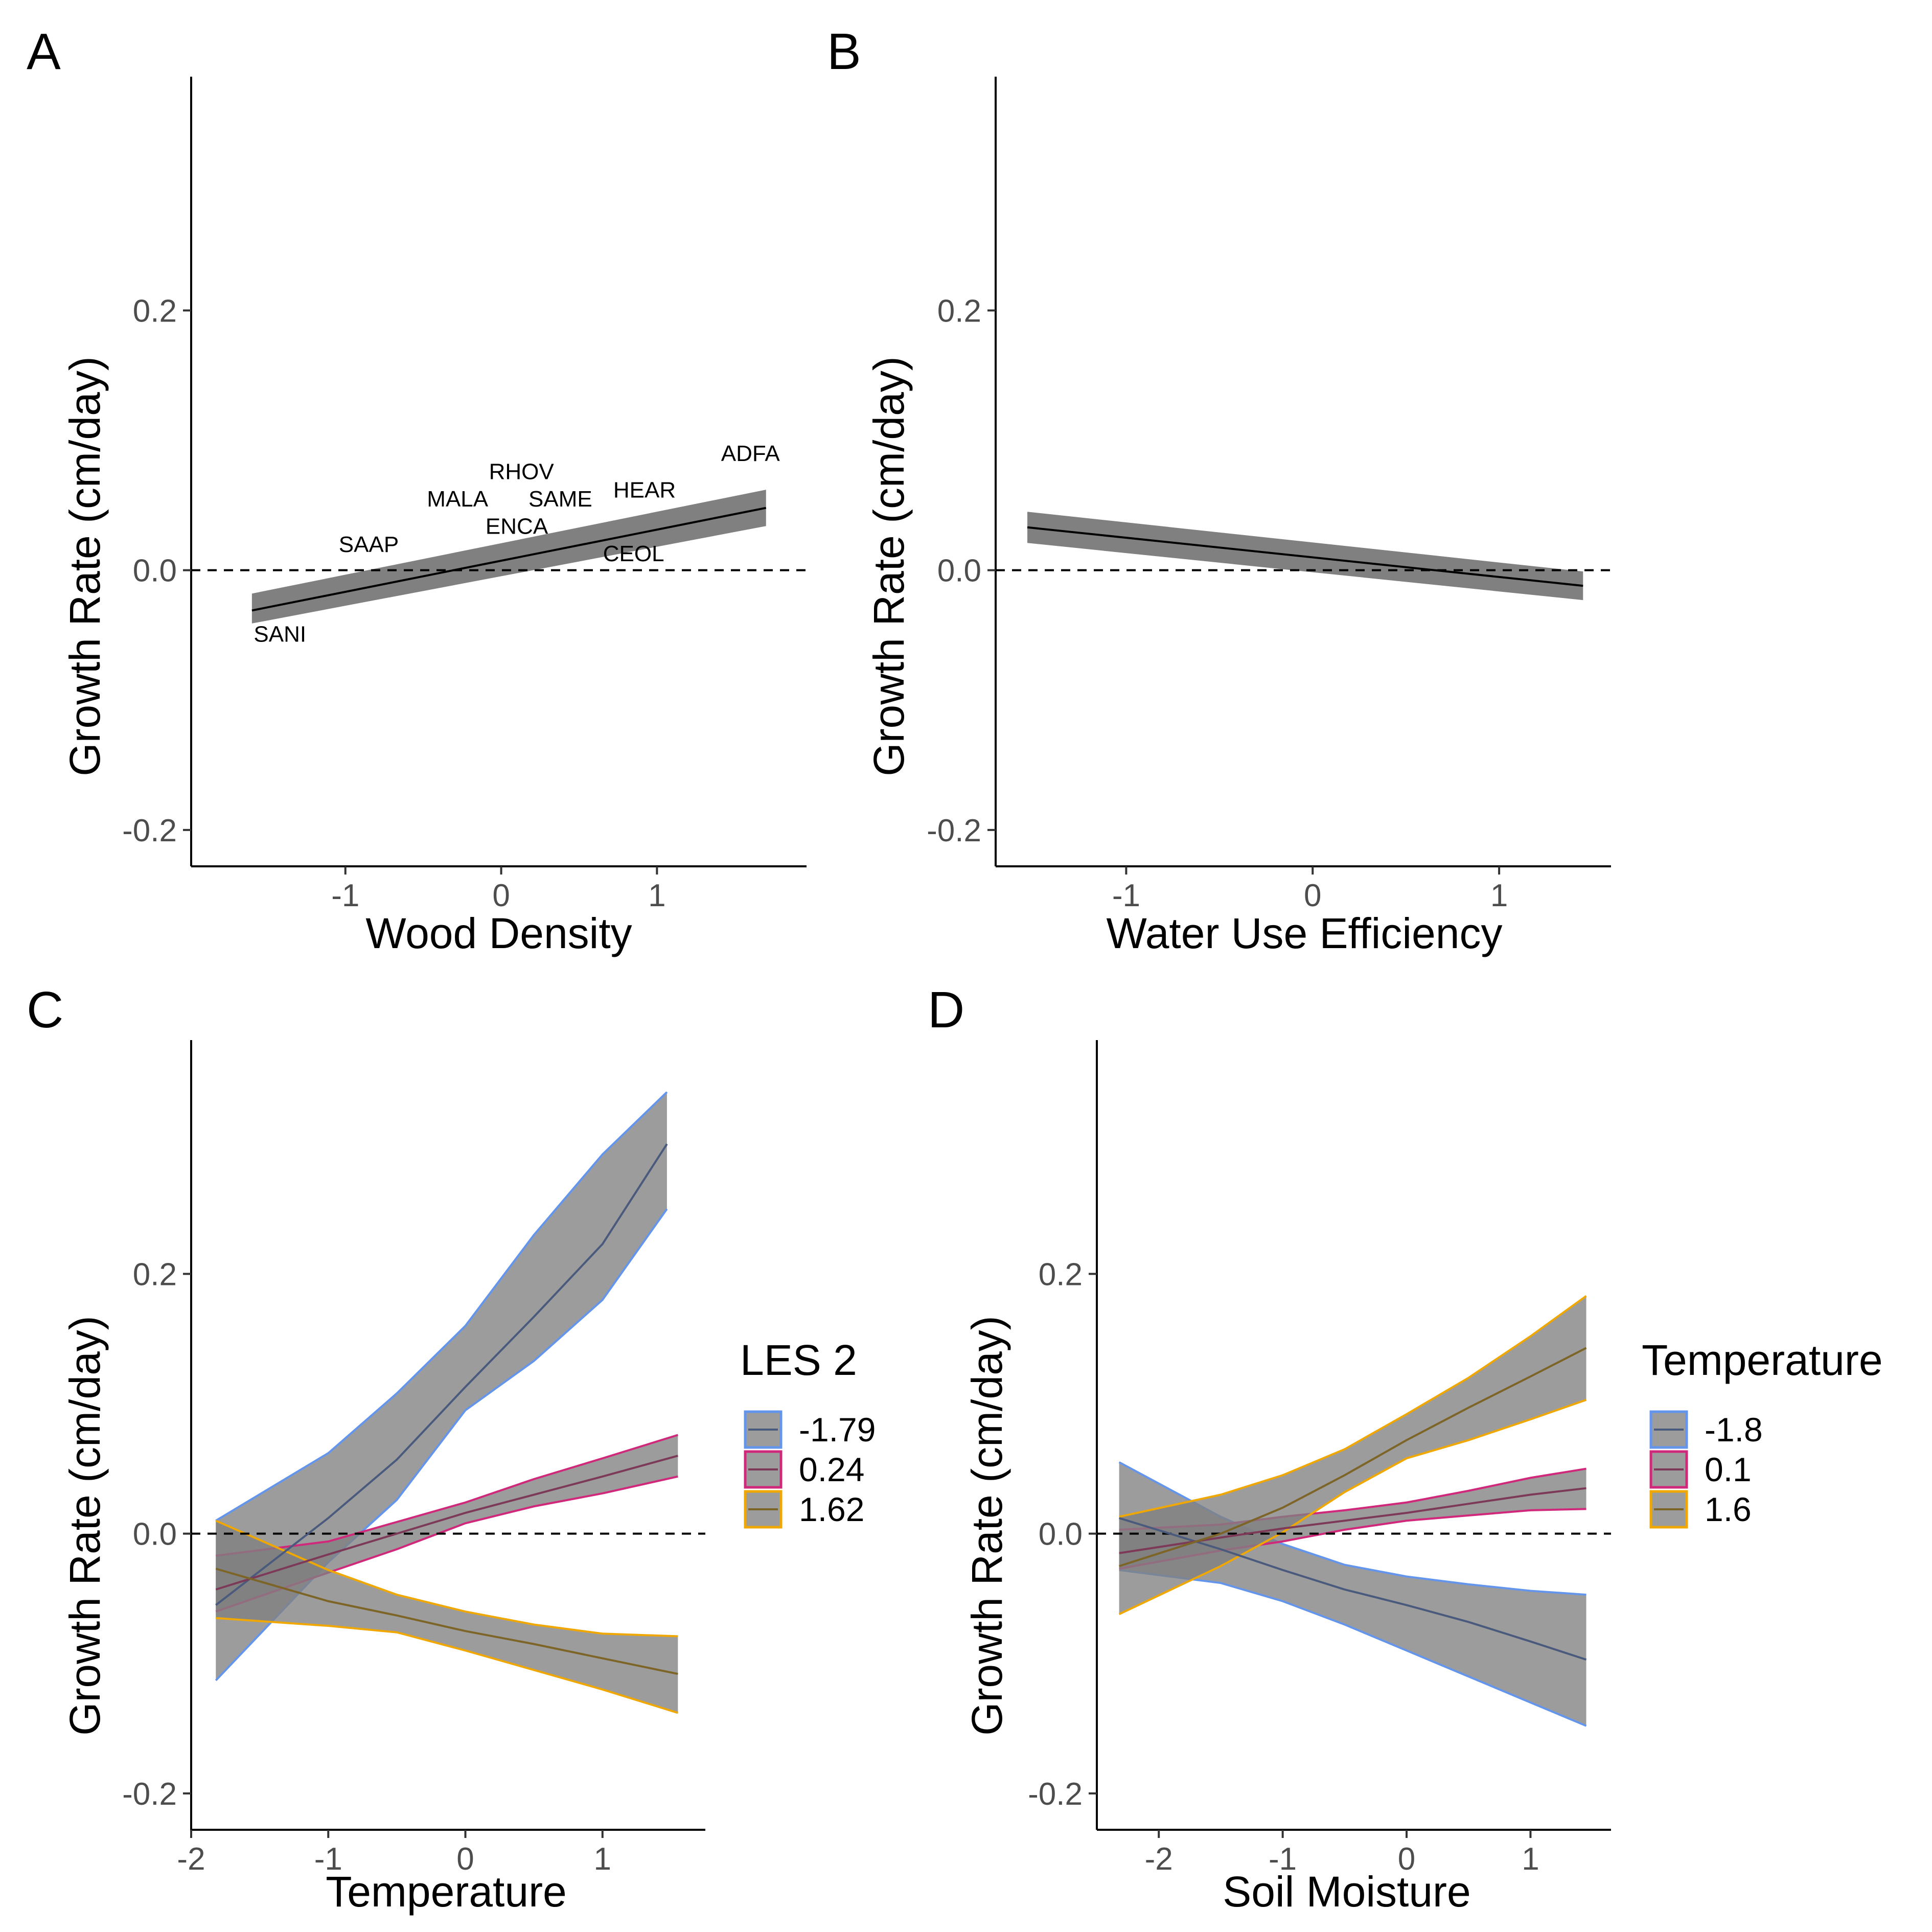 The width and height of the screenshot is (1932, 1932). I want to click on legend-label--1.8: -1.8, so click(1734, 1429).